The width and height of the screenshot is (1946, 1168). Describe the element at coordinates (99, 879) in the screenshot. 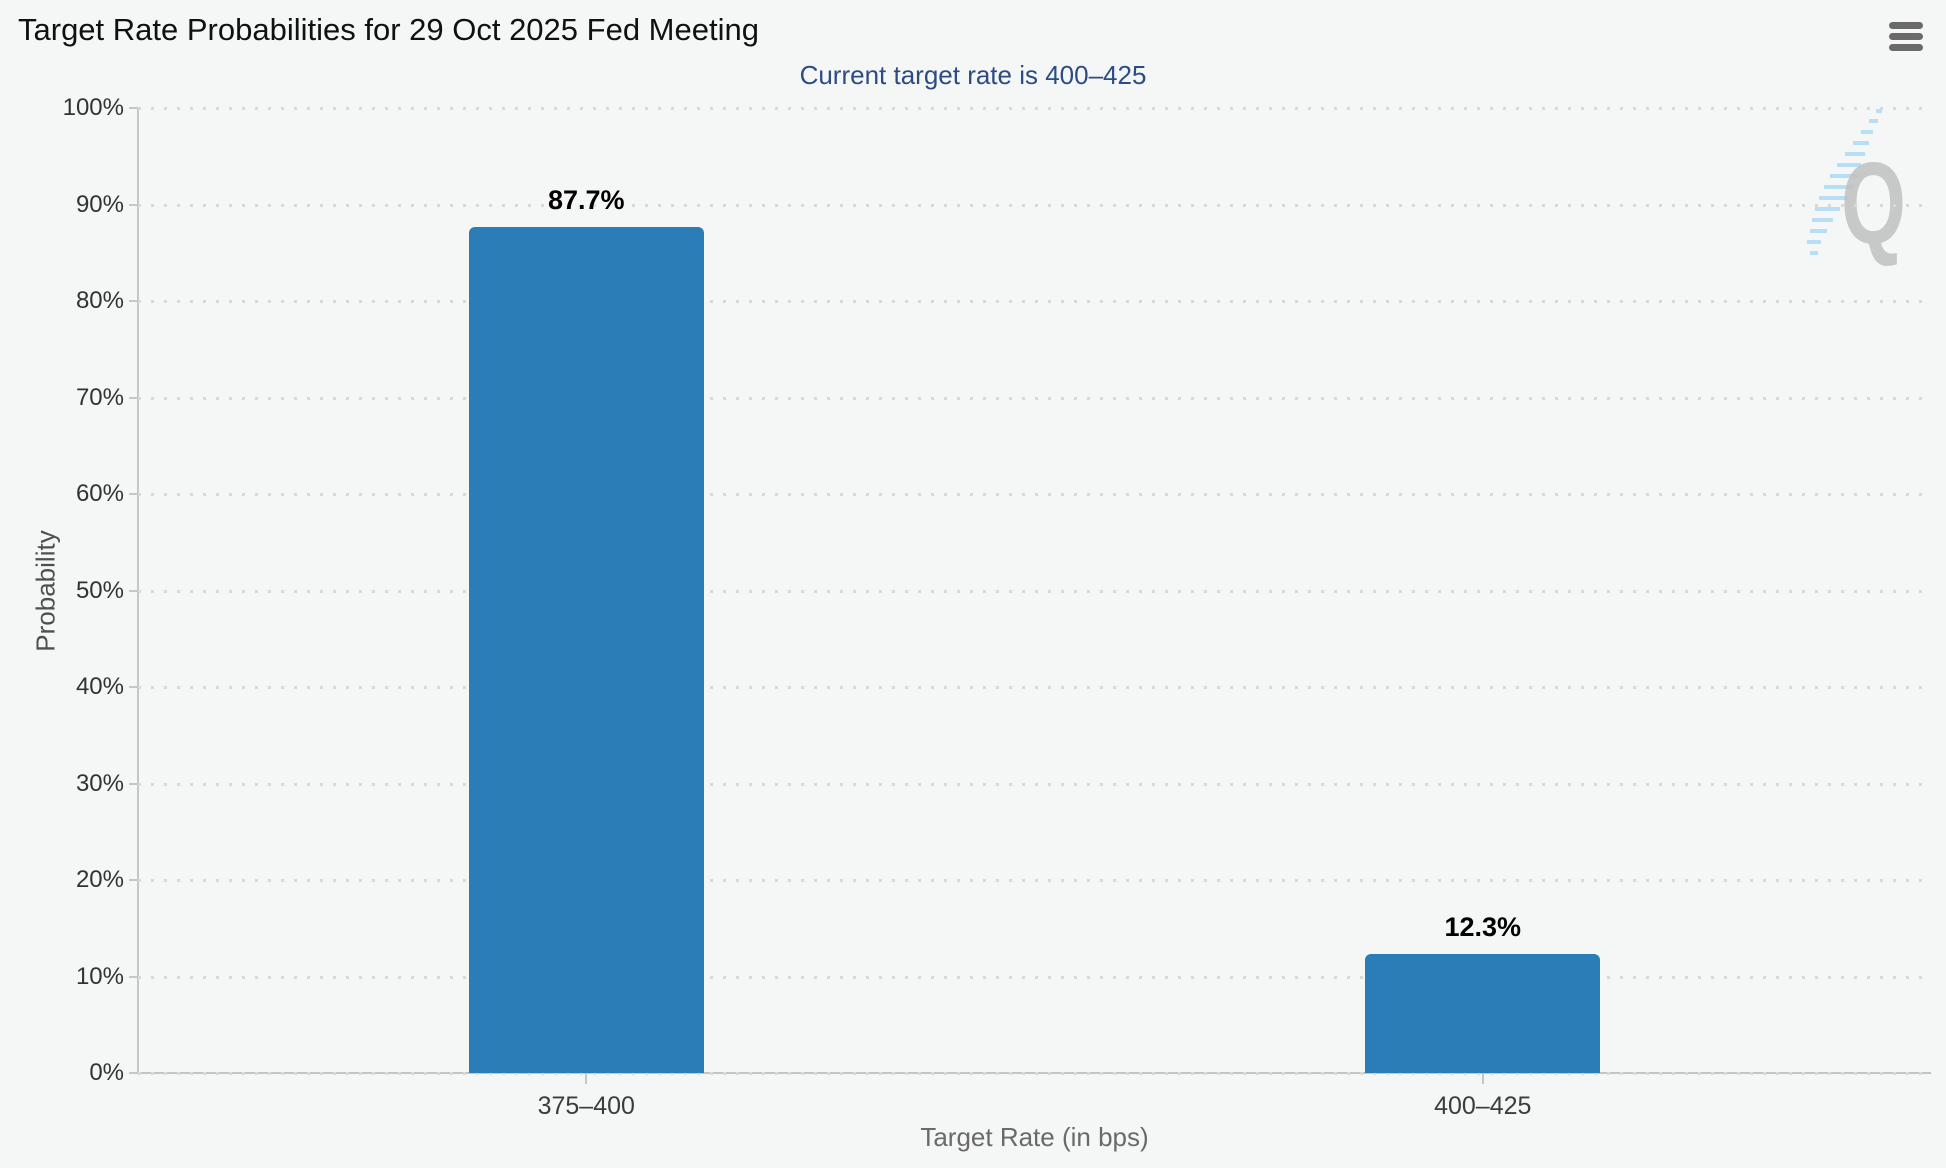

I see `y-axis-tick-label: 20%` at that location.